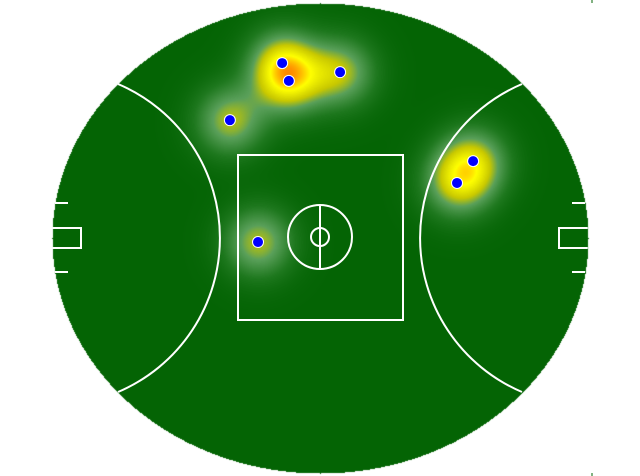 Image resolution: width=640 pixels, height=476 pixels. What do you see at coordinates (320, 237) in the screenshot?
I see `centre-square` at bounding box center [320, 237].